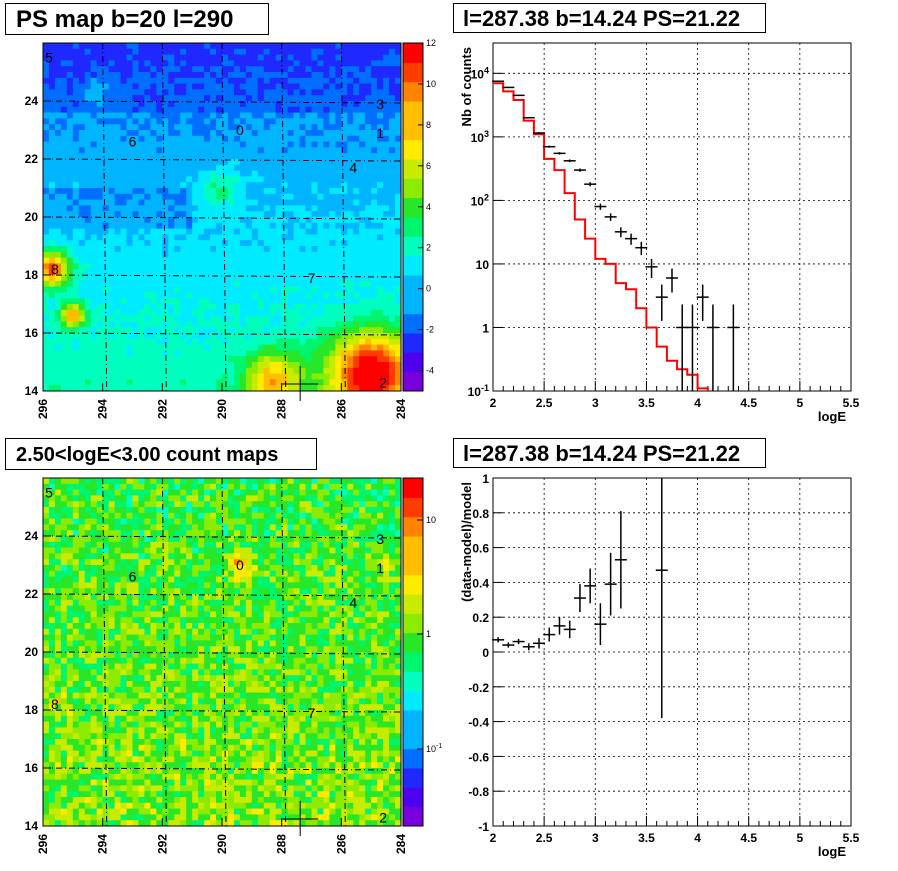 Image resolution: width=898 pixels, height=871 pixels. What do you see at coordinates (133, 142) in the screenshot?
I see `source-label: 6` at bounding box center [133, 142].